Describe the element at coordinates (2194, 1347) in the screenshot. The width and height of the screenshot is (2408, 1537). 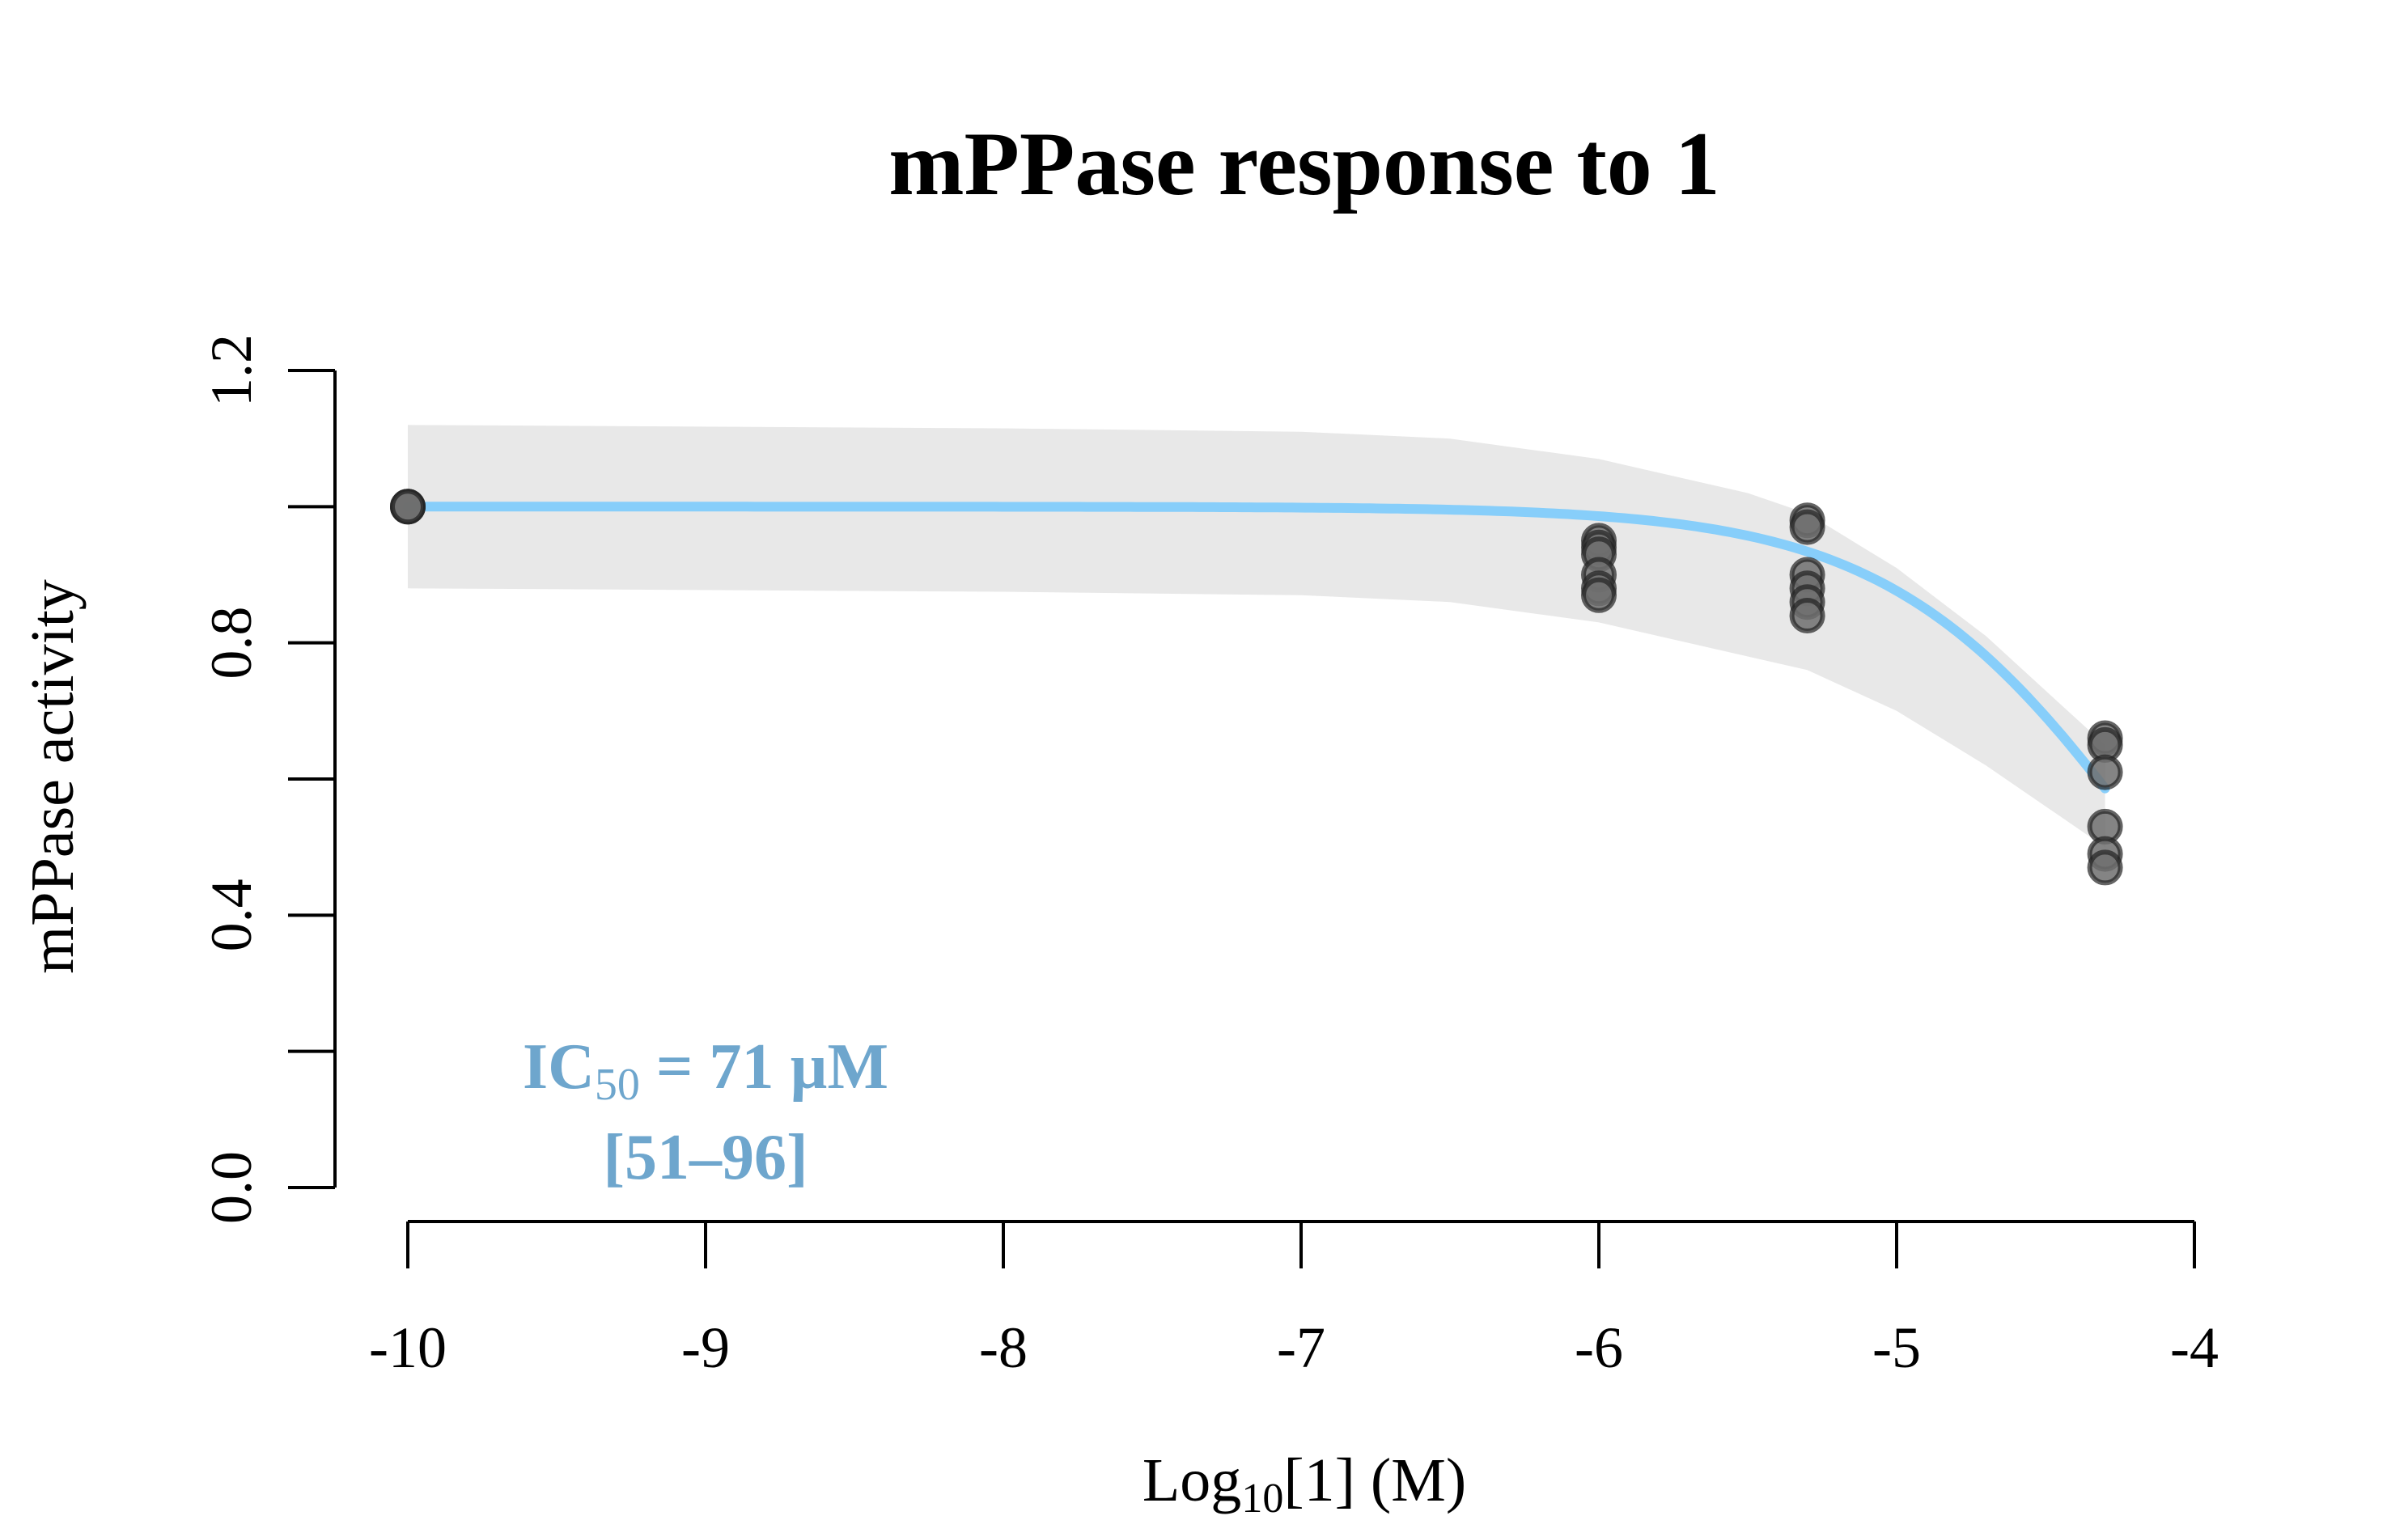
I see `x-tick-label: -4` at that location.